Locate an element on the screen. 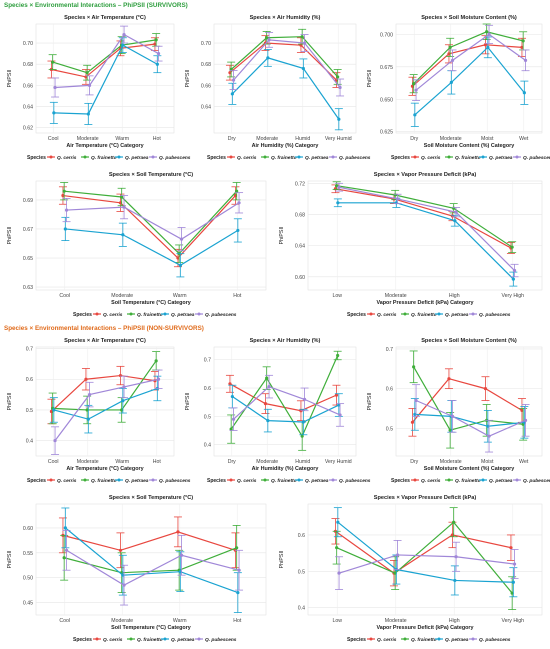 Image resolution: width=550 pixels, height=649 pixels. plot-area is located at coordinates (469, 401).